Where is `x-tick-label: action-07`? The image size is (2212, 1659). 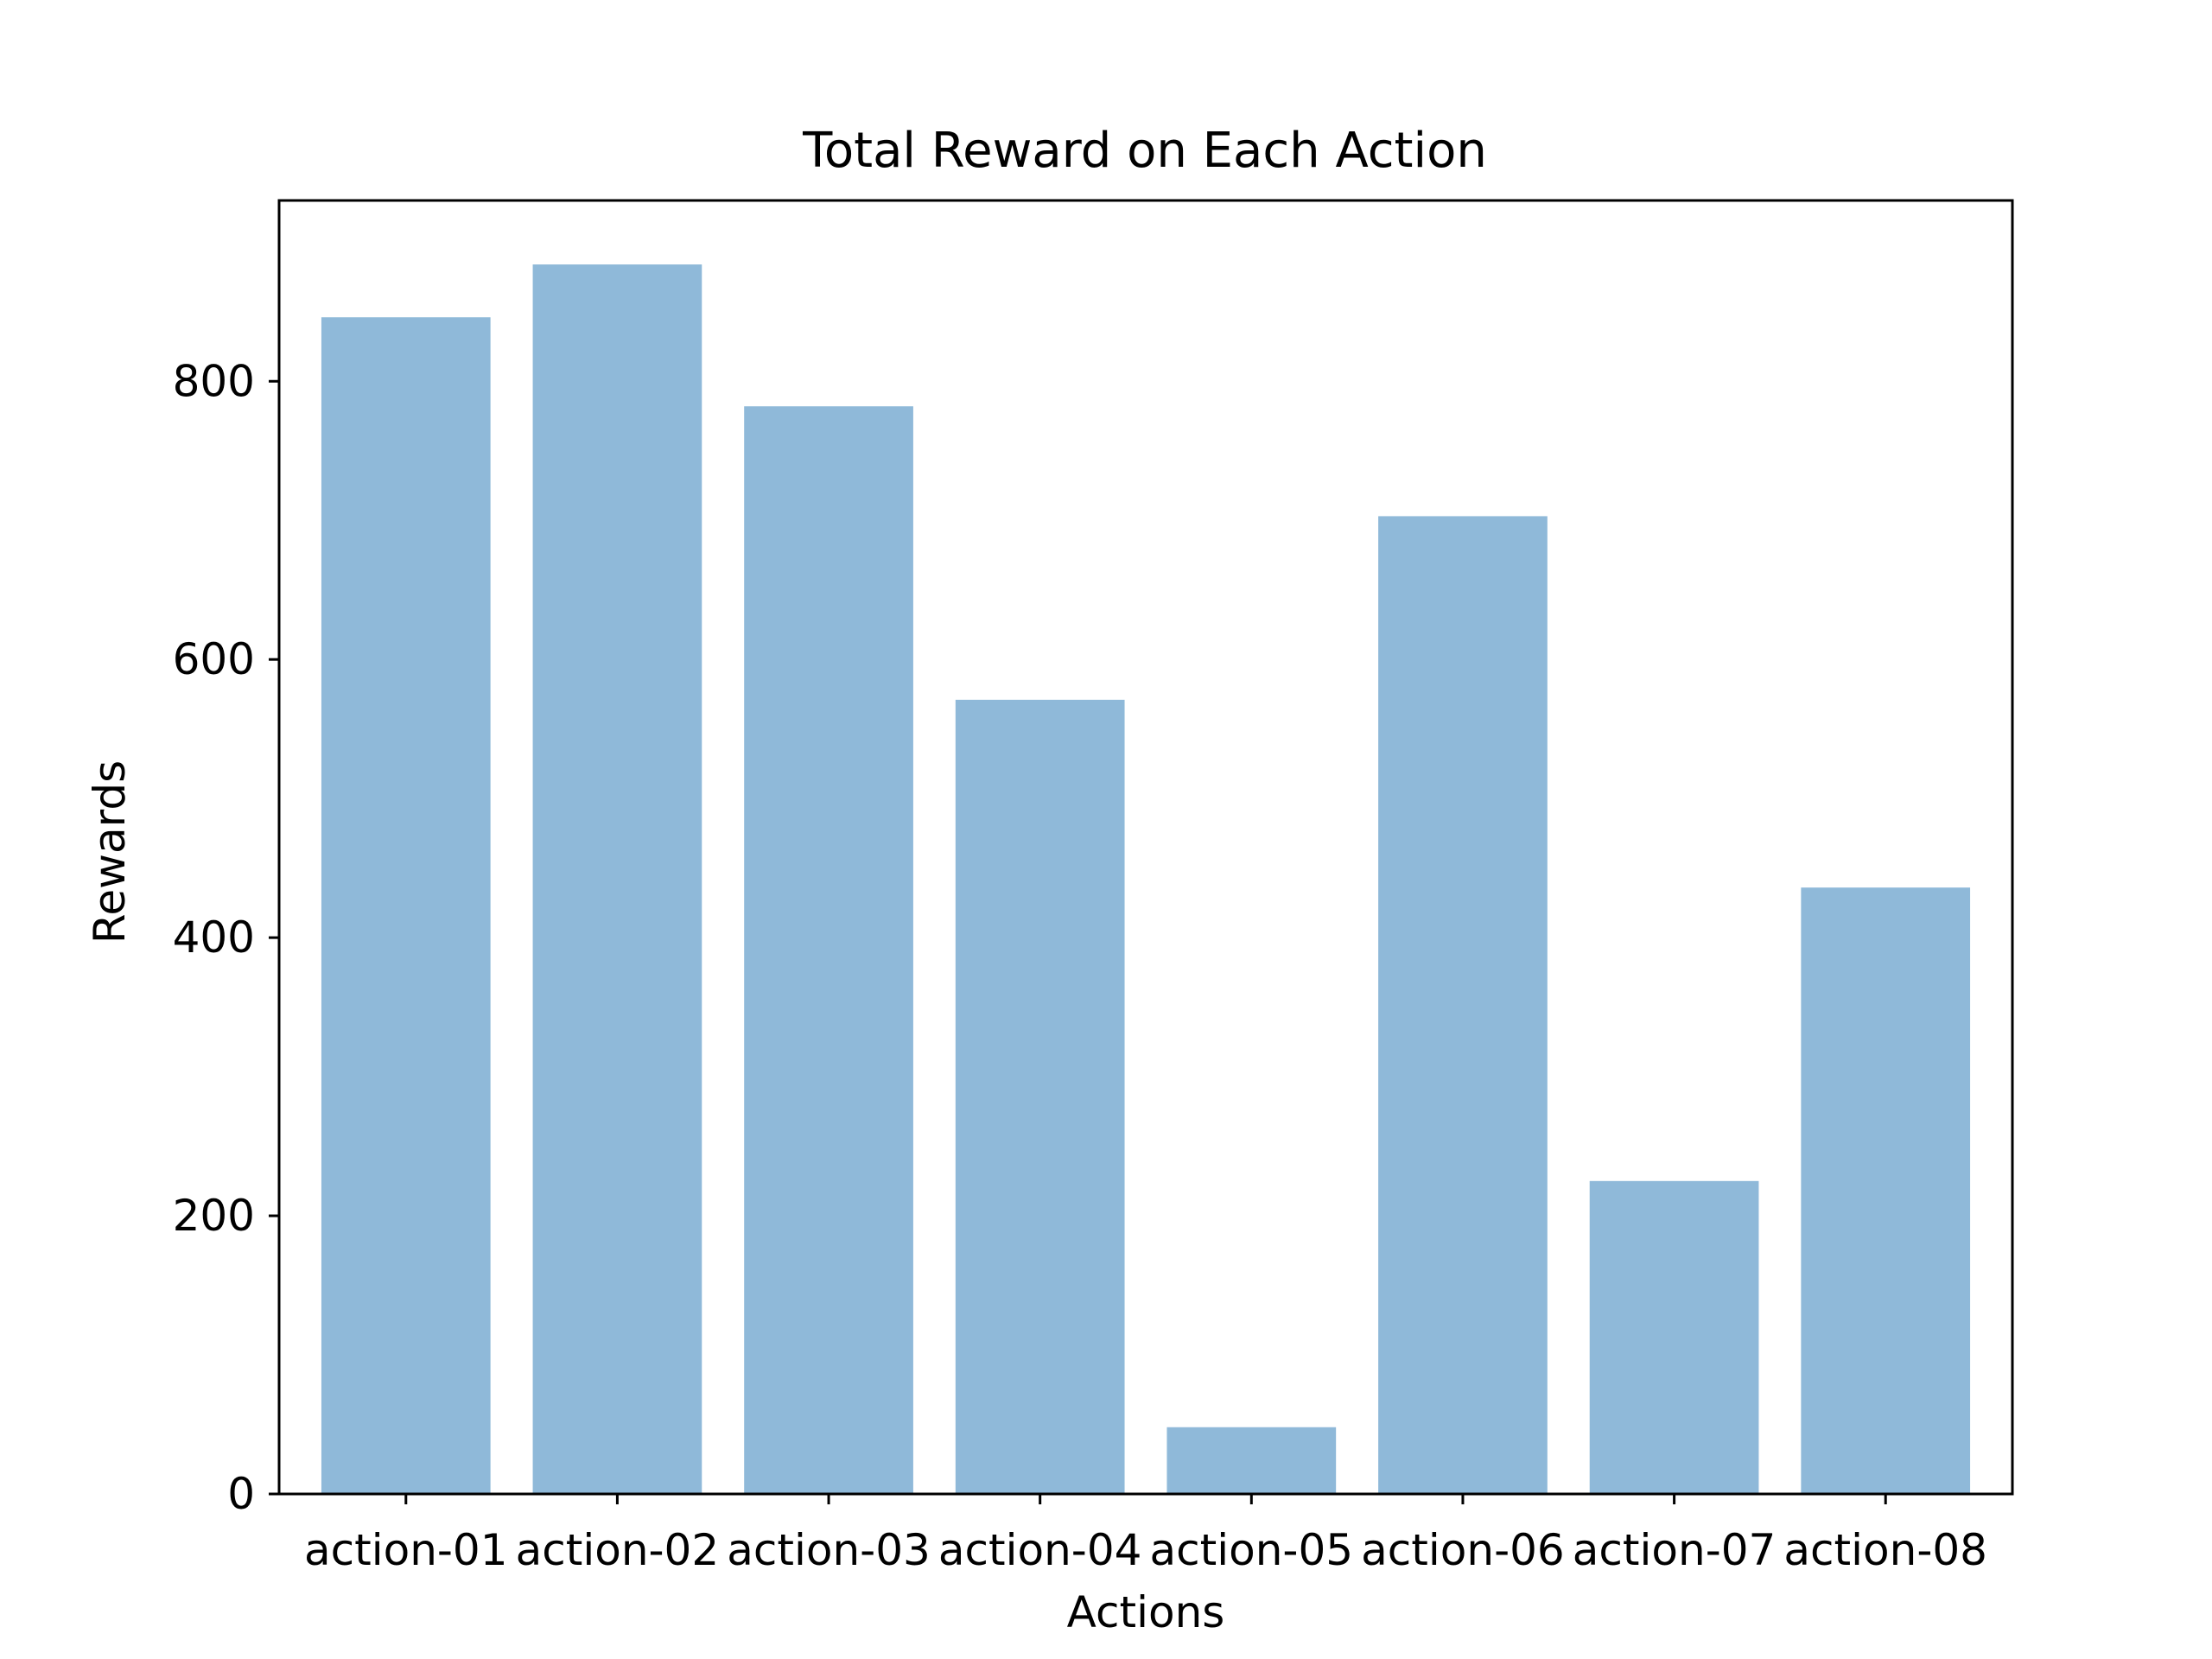 x-tick-label: action-07 is located at coordinates (1675, 1550).